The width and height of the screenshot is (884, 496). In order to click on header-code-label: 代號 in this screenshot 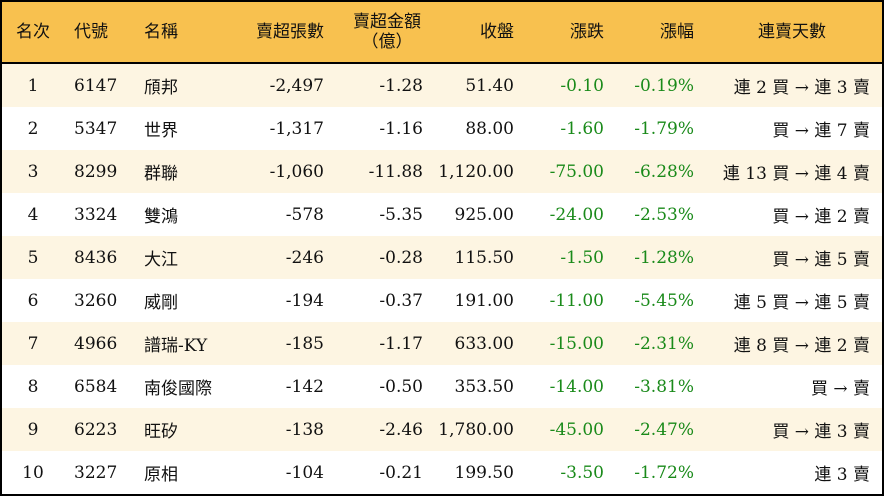, I will do `click(91, 32)`.